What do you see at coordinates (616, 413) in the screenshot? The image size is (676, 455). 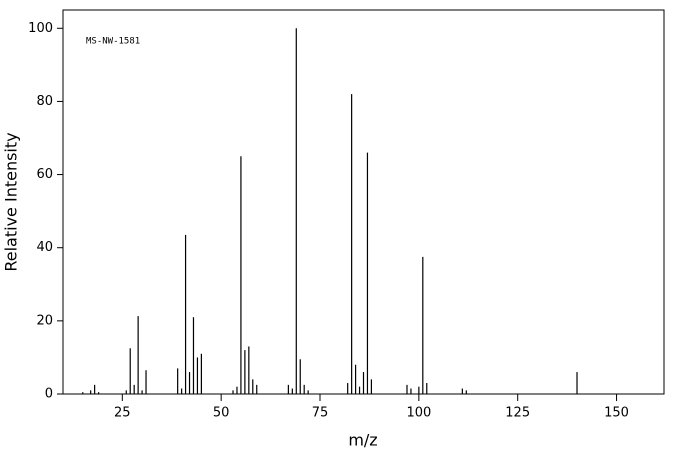 I see `x-tick-label: 150` at bounding box center [616, 413].